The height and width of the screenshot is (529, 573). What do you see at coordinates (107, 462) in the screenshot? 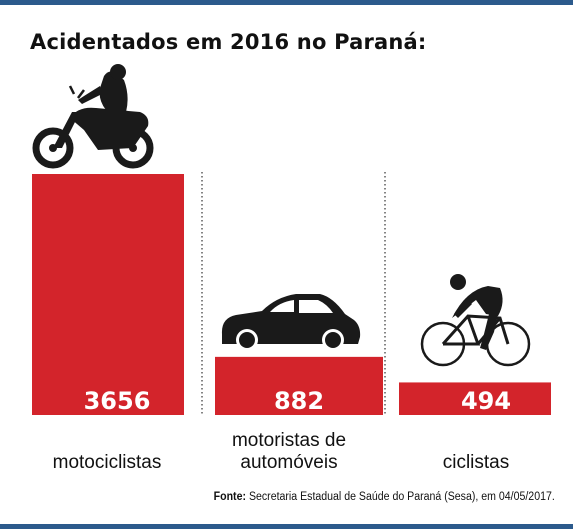
I see `category-label-1-line-1: motociclistas` at bounding box center [107, 462].